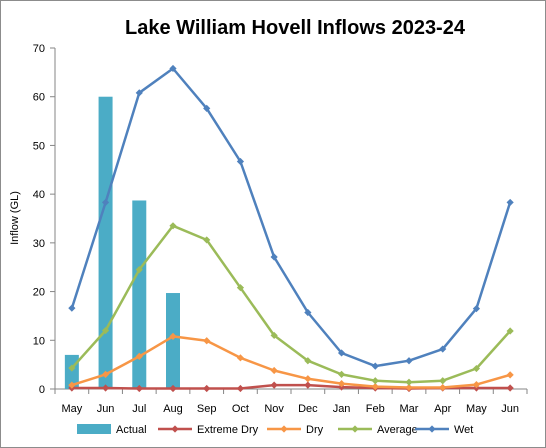 The image size is (546, 448). What do you see at coordinates (173, 409) in the screenshot?
I see `x-tick-label: Aug` at bounding box center [173, 409].